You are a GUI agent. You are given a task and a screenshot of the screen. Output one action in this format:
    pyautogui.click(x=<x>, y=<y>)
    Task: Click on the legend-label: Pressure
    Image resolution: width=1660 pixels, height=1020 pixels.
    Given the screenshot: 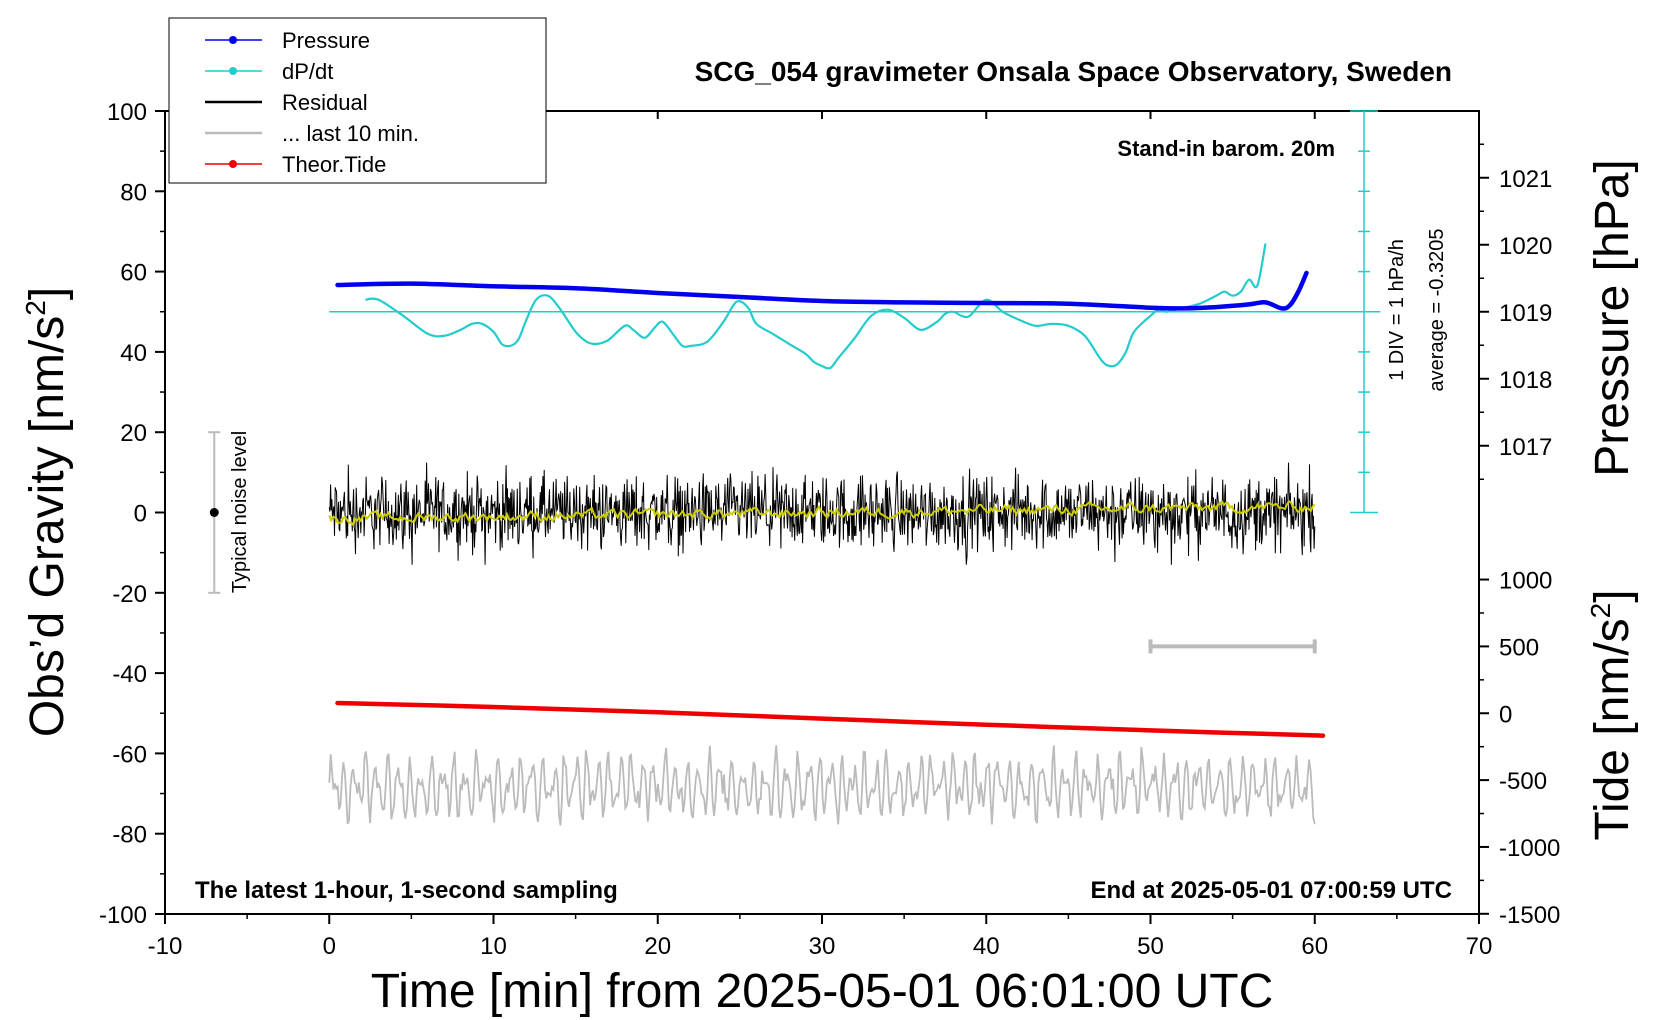 What is the action you would take?
    pyautogui.click(x=326, y=40)
    